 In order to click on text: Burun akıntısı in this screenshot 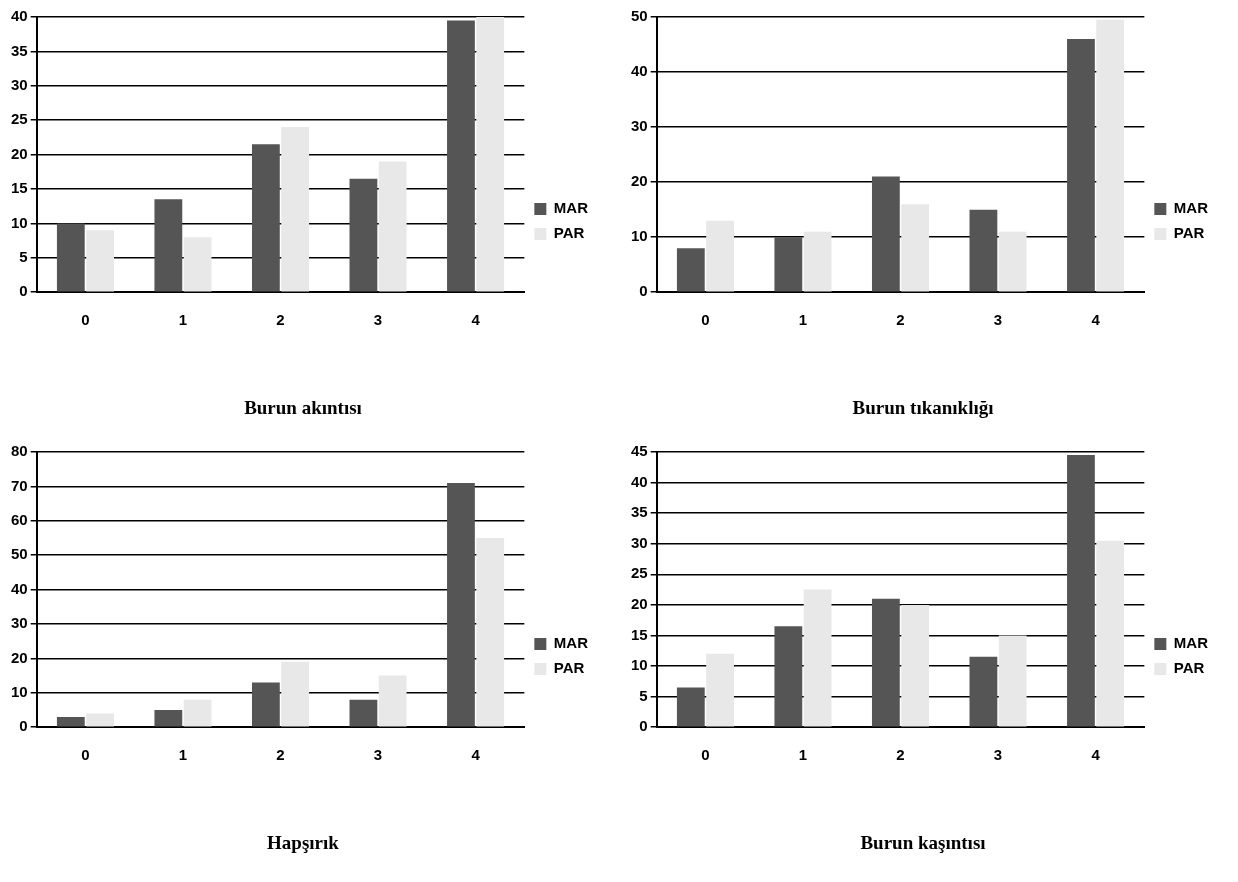, I will do `click(303, 407)`.